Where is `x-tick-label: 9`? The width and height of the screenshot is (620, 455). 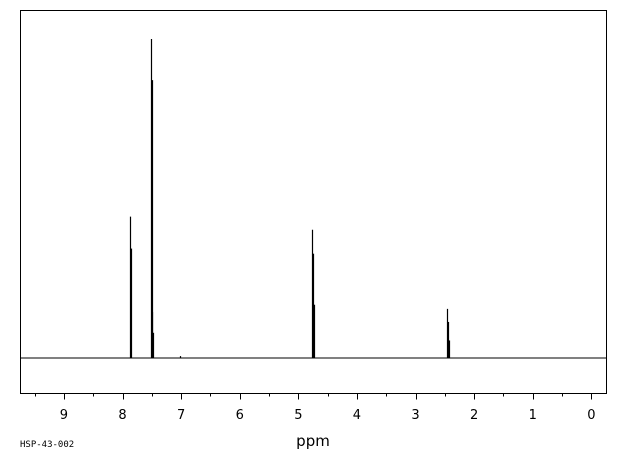 x-tick-label: 9 is located at coordinates (64, 415).